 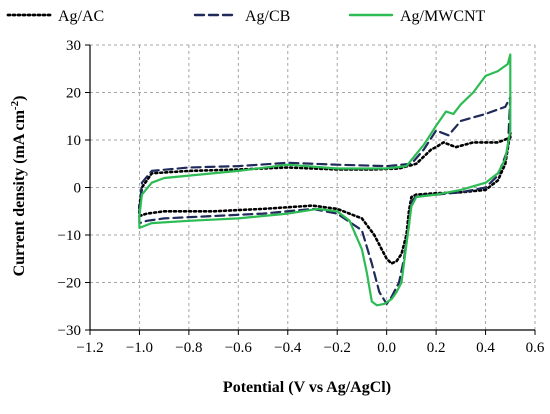 What do you see at coordinates (19, 192) in the screenshot?
I see `y-axis-title-main: Current density (mA cm` at bounding box center [19, 192].